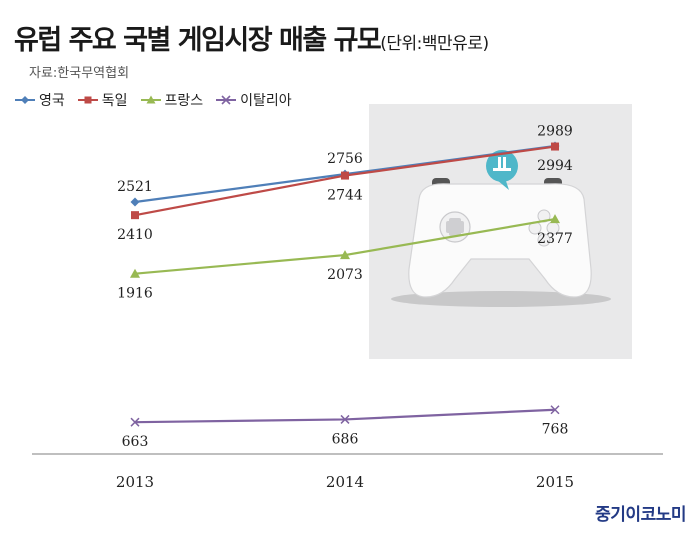 This screenshot has height=535, width=700. What do you see at coordinates (184, 101) in the screenshot?
I see `legend-label-france: 프랑스` at bounding box center [184, 101].